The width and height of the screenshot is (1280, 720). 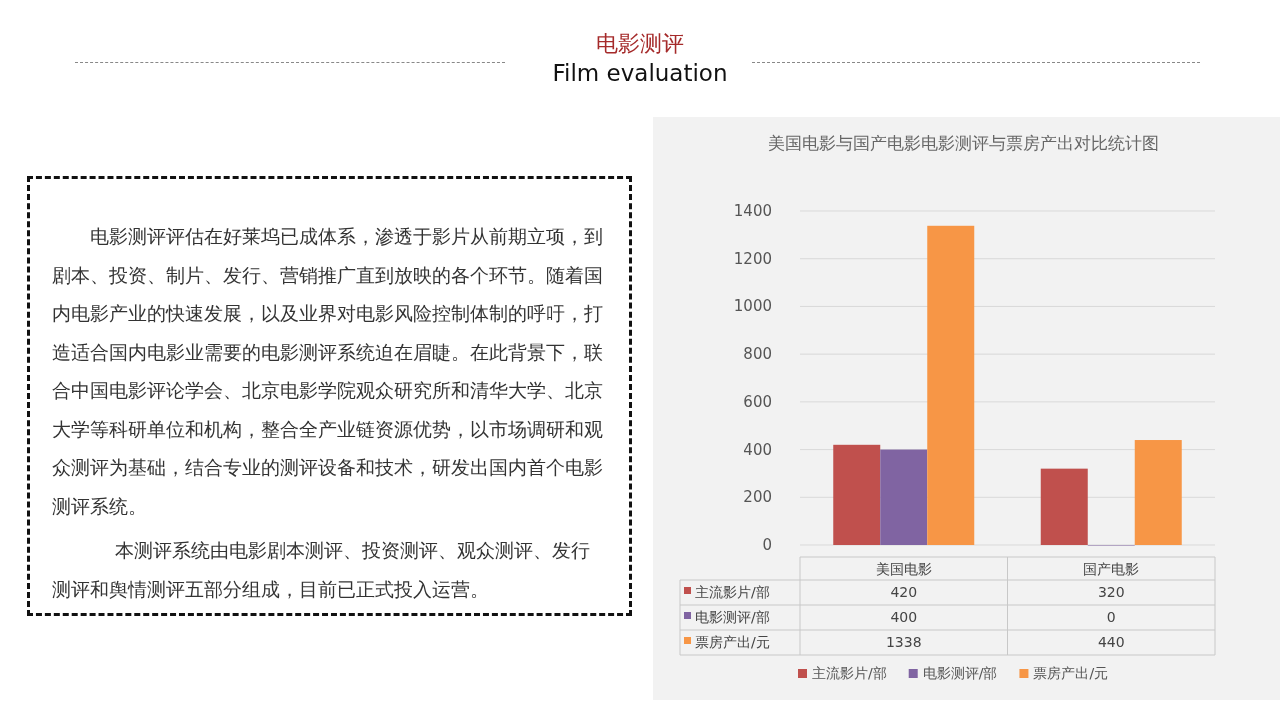 What do you see at coordinates (903, 642) in the screenshot?
I see `data-label: 1338` at bounding box center [903, 642].